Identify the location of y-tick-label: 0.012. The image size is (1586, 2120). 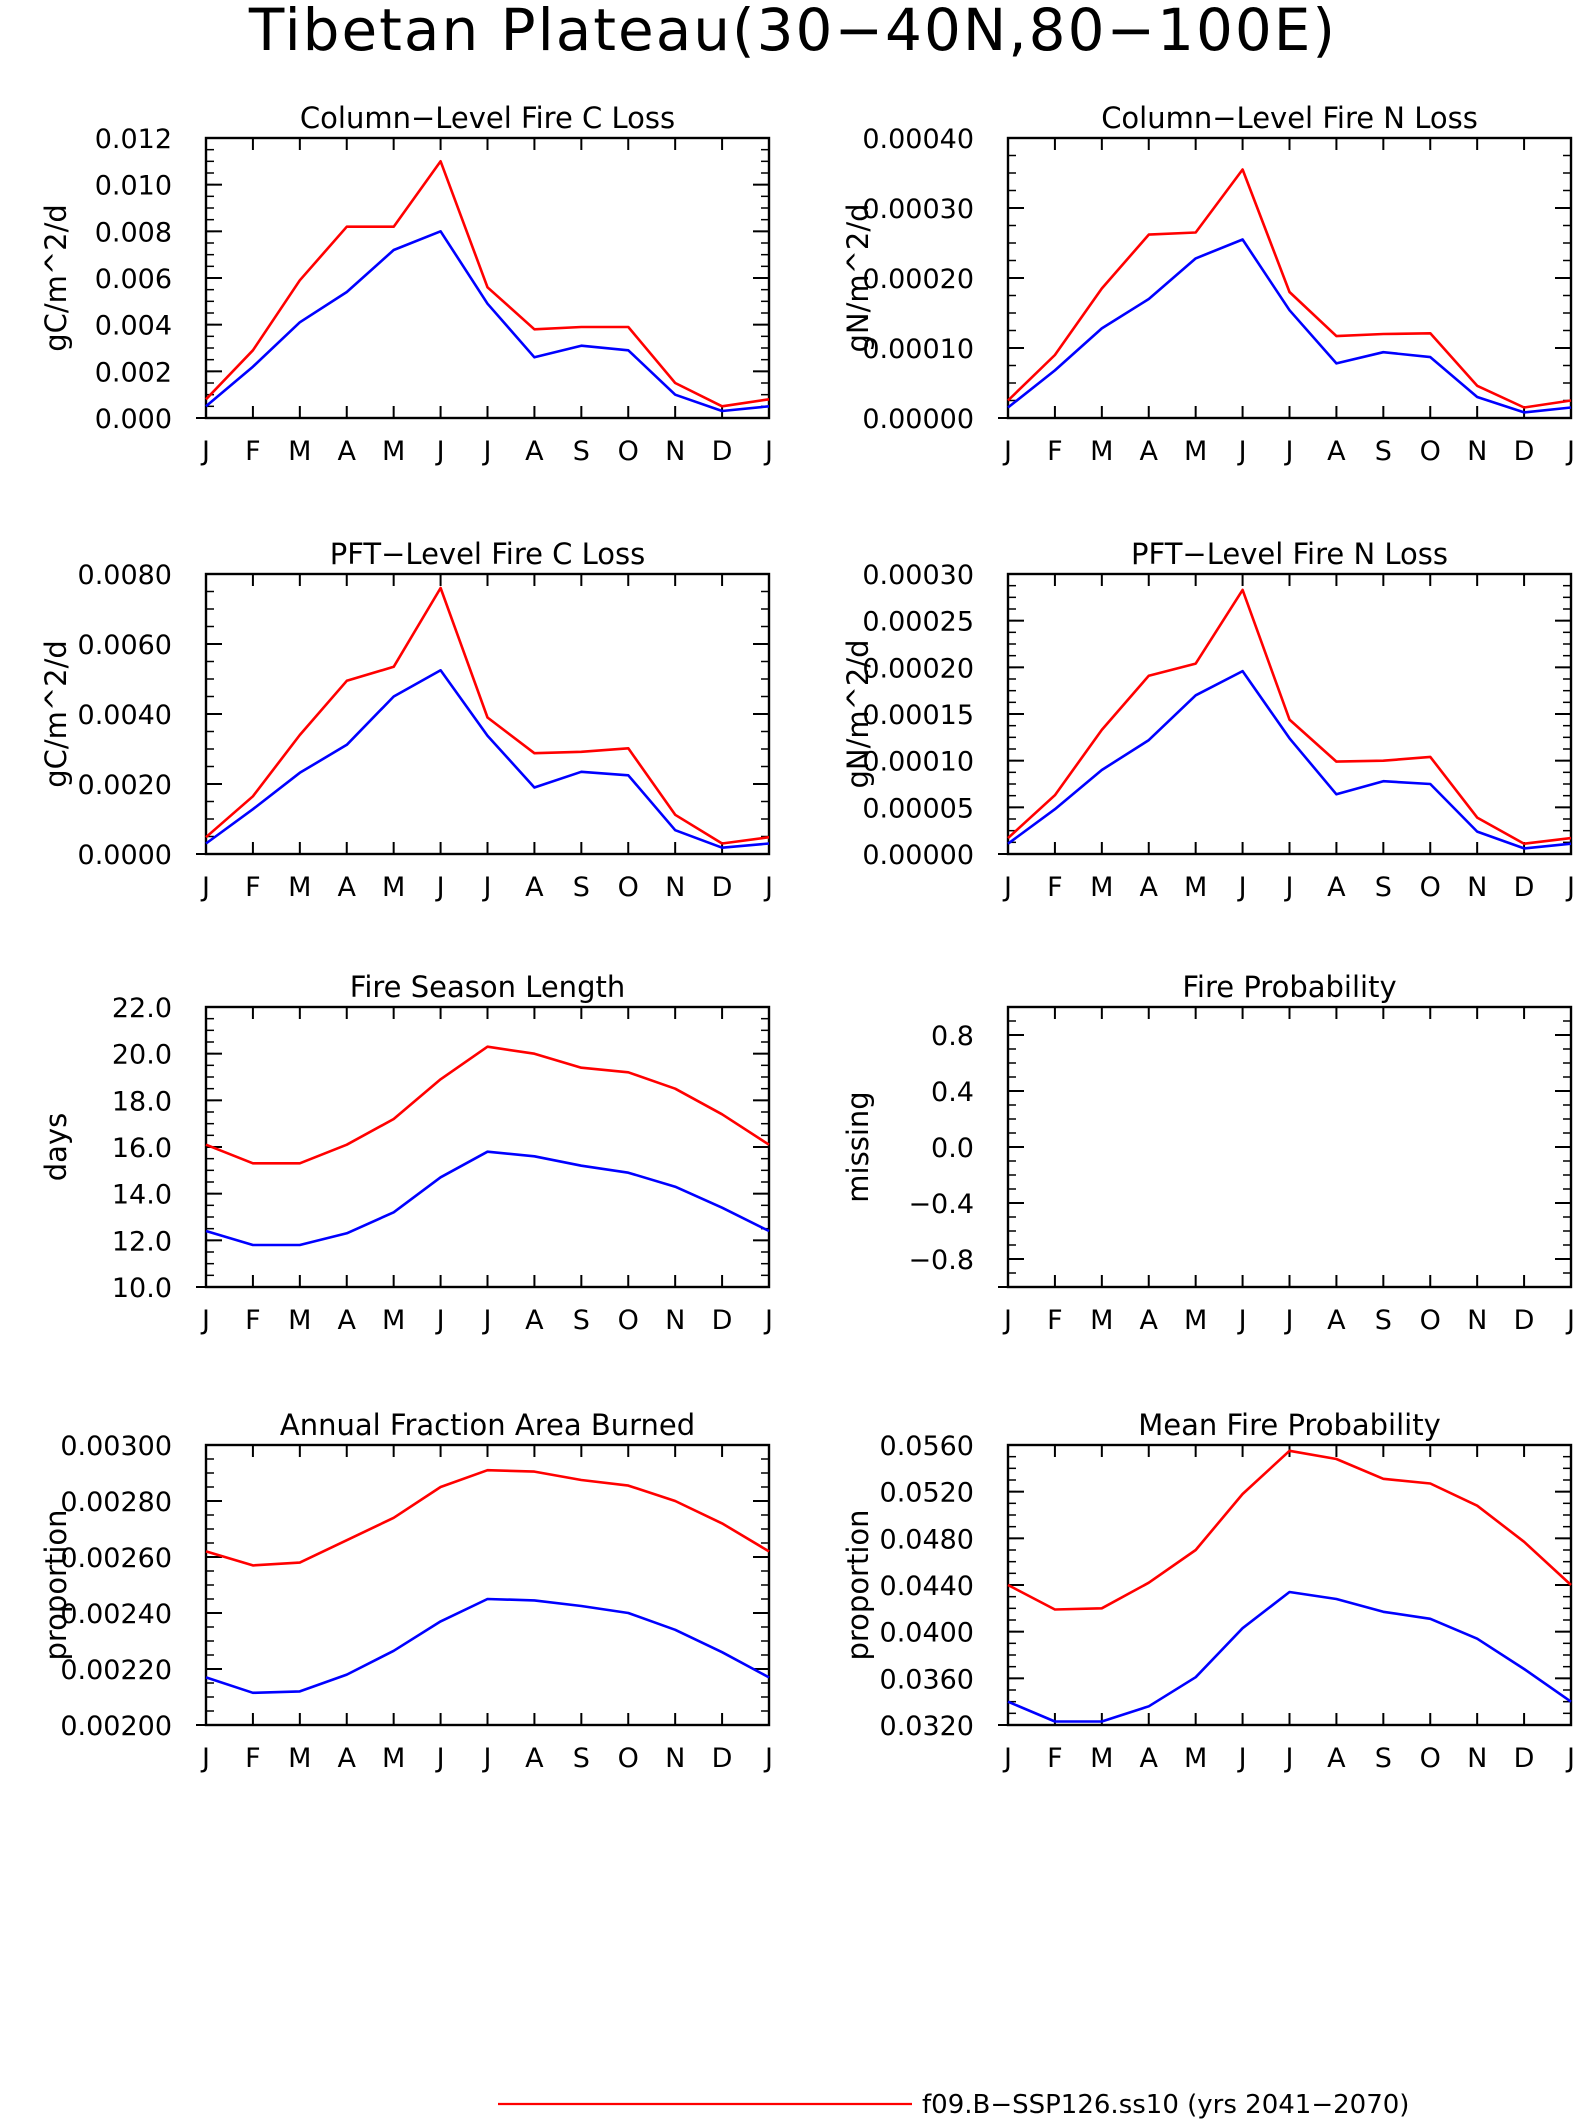
(133, 139).